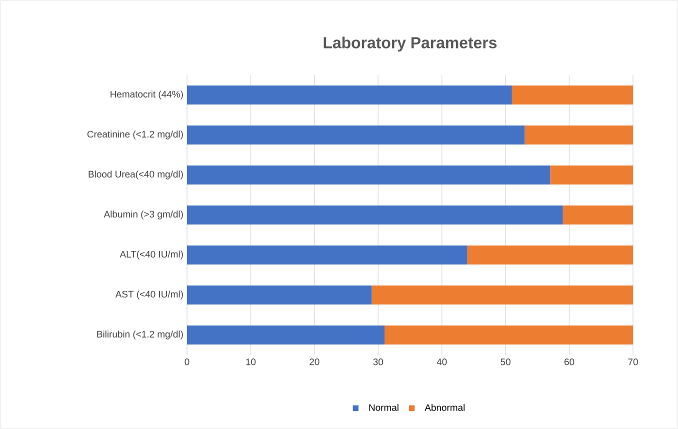 Image resolution: width=678 pixels, height=429 pixels. What do you see at coordinates (569, 362) in the screenshot?
I see `x-tick-label: 60` at bounding box center [569, 362].